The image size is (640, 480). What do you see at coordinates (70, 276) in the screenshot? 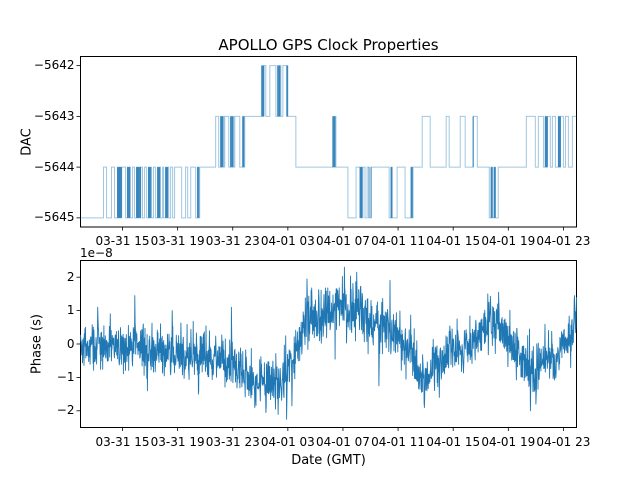
I see `phase-y-tick-label: 2` at bounding box center [70, 276].